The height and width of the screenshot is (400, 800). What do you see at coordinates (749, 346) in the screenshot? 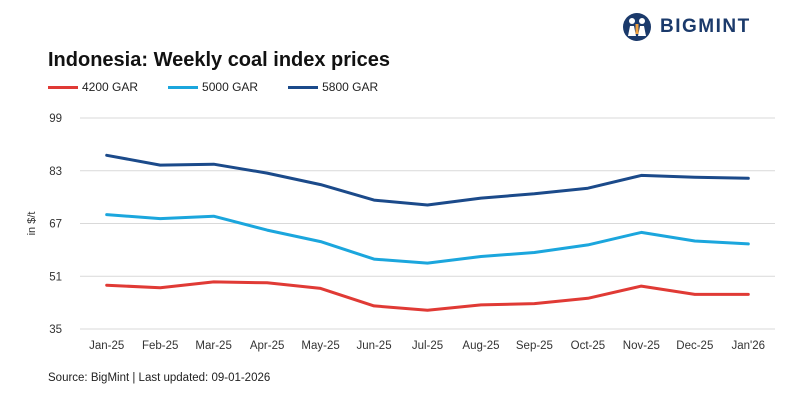
I see `x-tick-label: Jan'26` at bounding box center [749, 346].